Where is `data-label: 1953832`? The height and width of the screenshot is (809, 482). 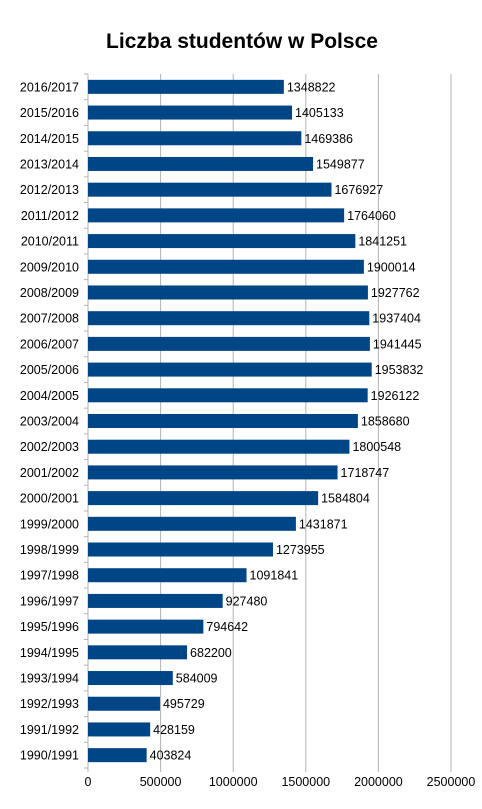 data-label: 1953832 is located at coordinates (399, 370).